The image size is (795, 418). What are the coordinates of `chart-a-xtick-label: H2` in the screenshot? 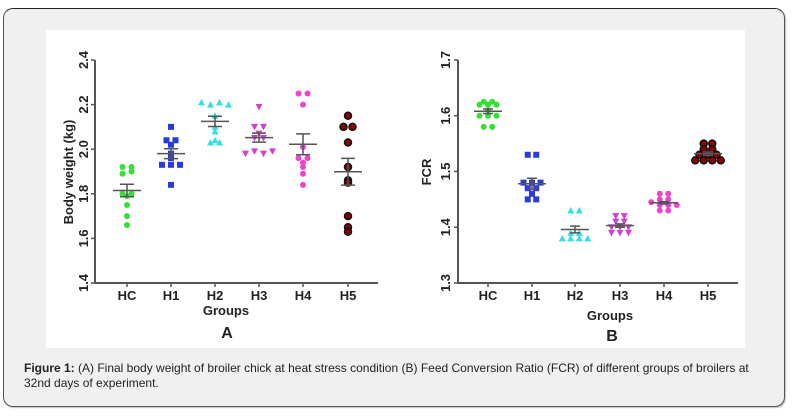 It's located at (215, 295).